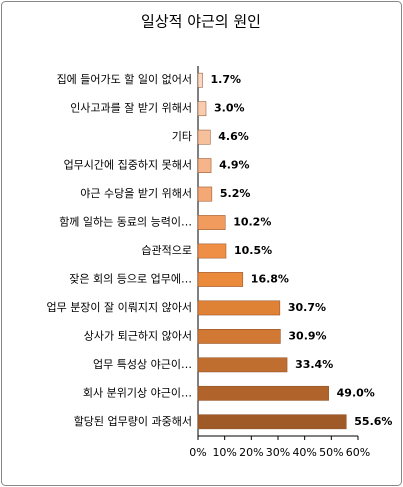  I want to click on y-tick-label: 집에 들어가도 할 일이 없어서, so click(124, 79).